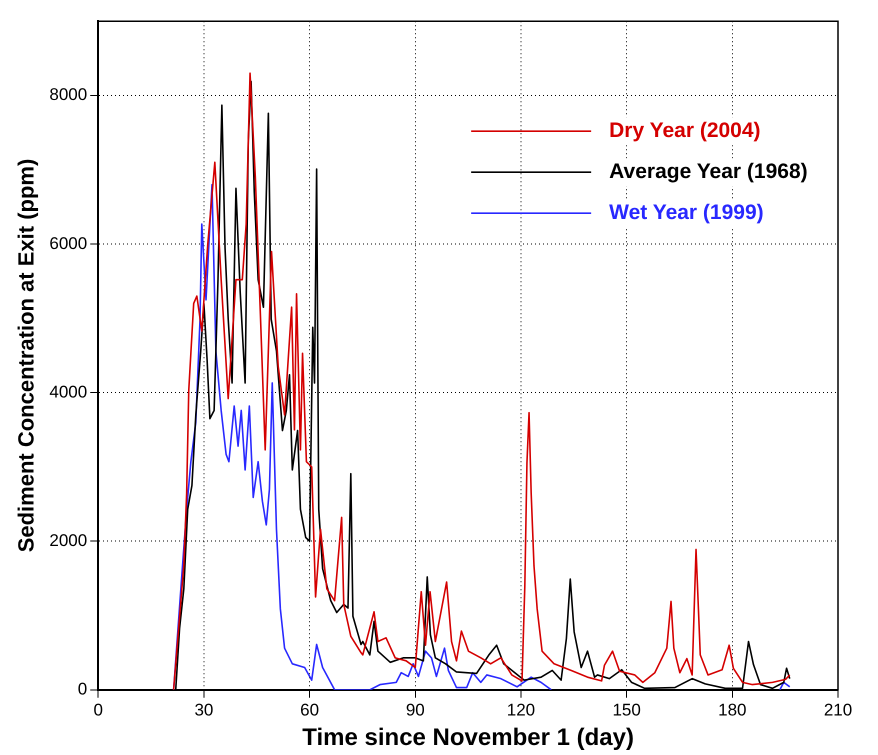  I want to click on x-tick-label: 0, so click(98, 710).